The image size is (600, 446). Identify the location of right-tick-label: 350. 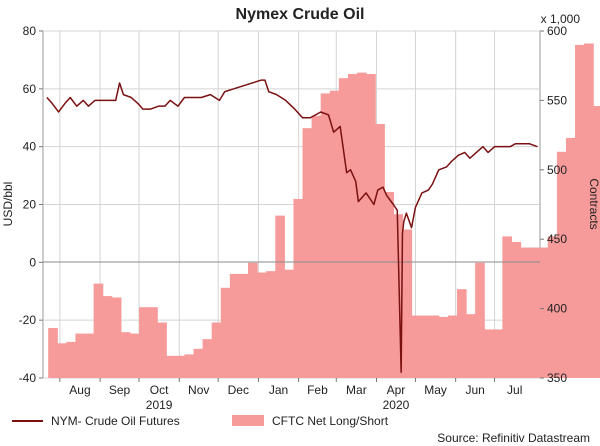
(557, 378).